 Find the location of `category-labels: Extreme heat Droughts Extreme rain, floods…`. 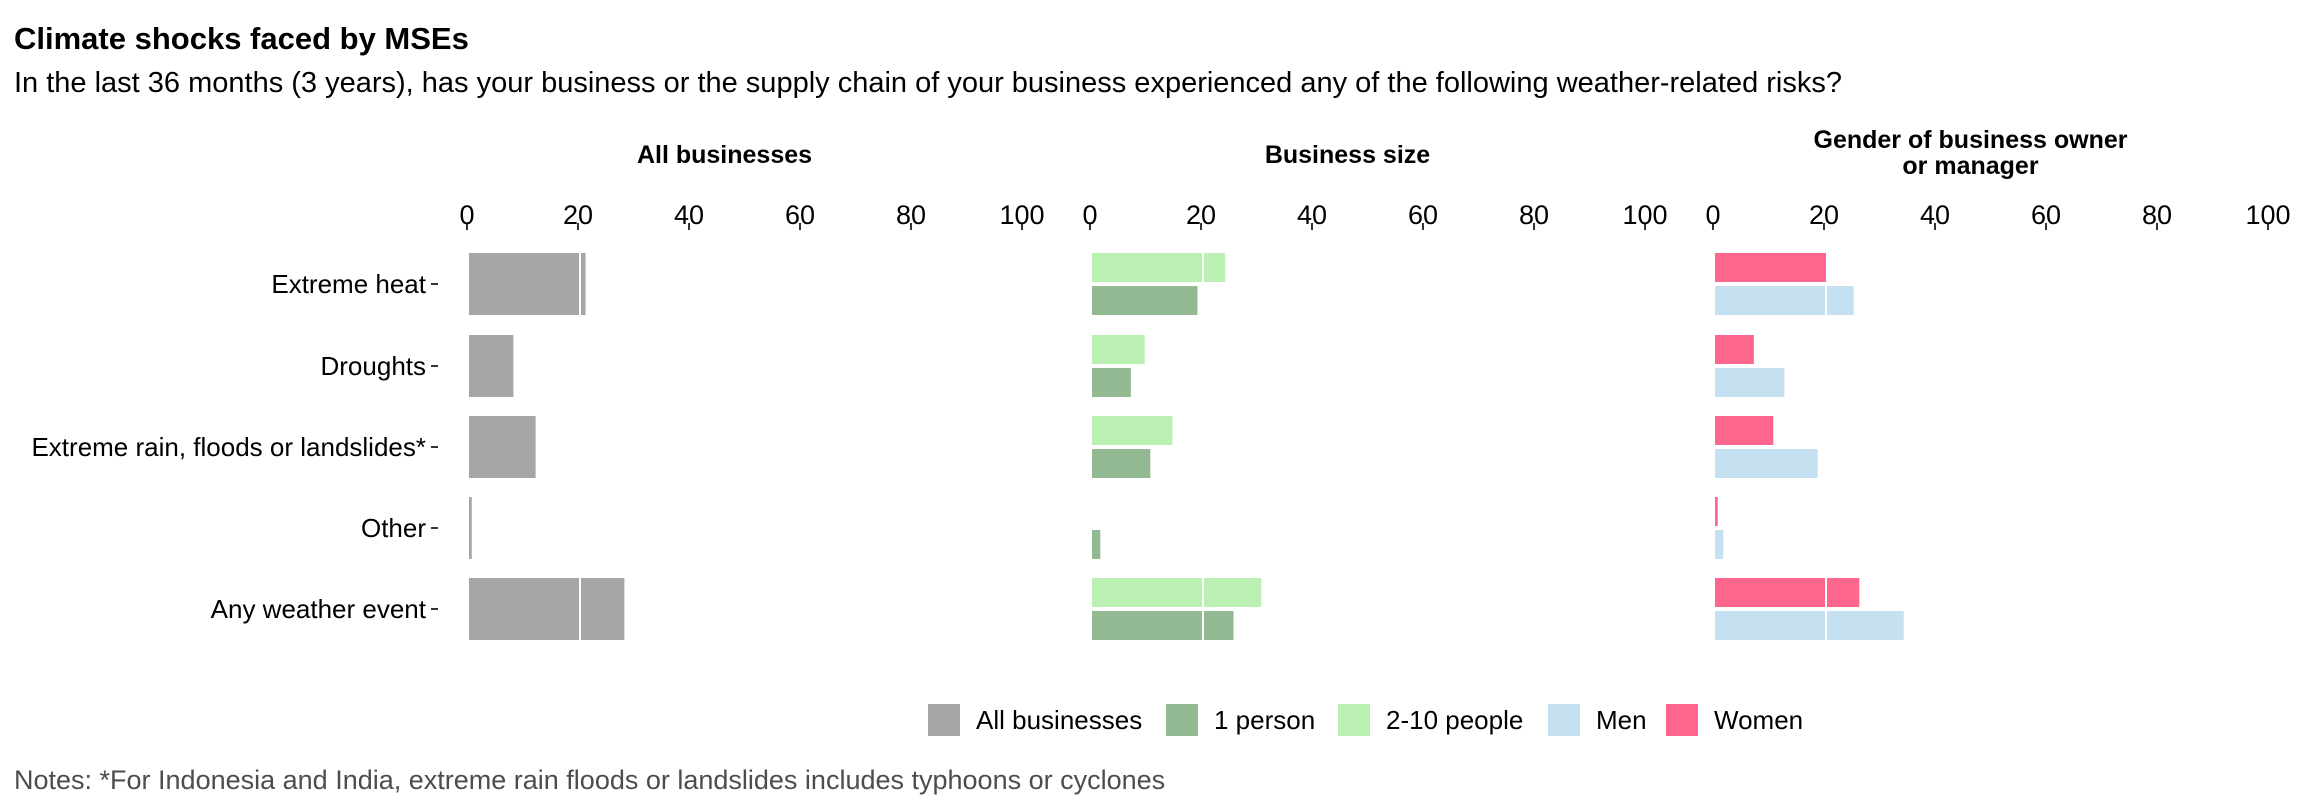

category-labels: Extreme heat Droughts Extreme rain, floods… is located at coordinates (234, 446).